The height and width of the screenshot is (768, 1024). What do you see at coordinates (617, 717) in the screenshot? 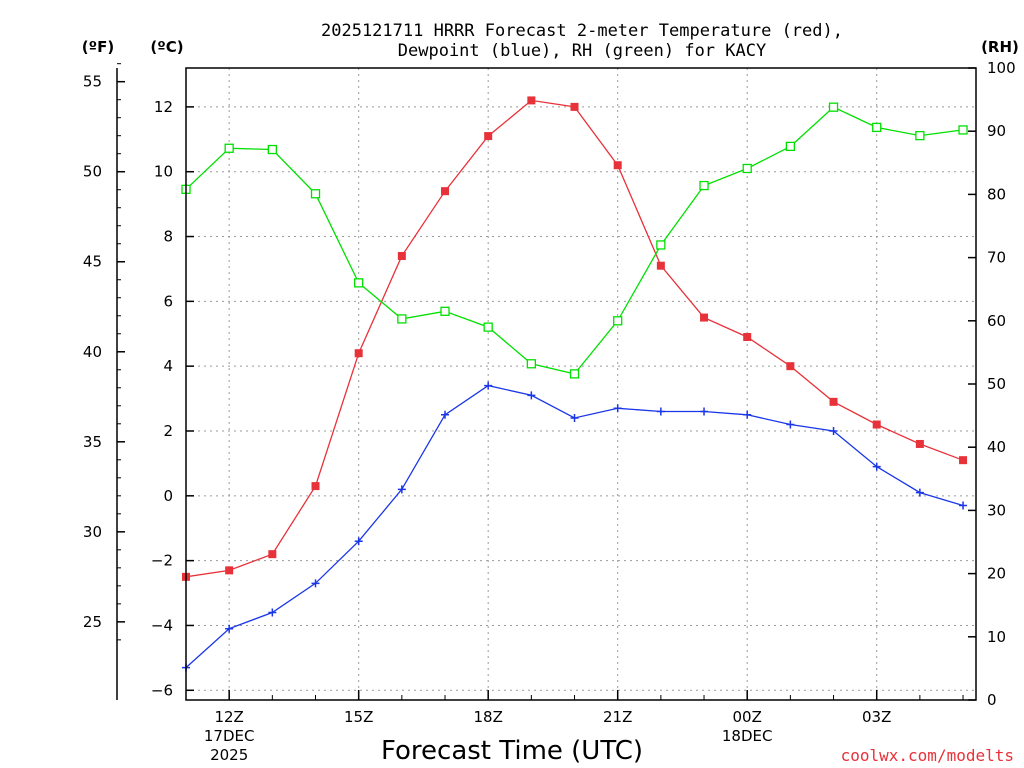
I see `x-tick-label: 21Z` at bounding box center [617, 717].